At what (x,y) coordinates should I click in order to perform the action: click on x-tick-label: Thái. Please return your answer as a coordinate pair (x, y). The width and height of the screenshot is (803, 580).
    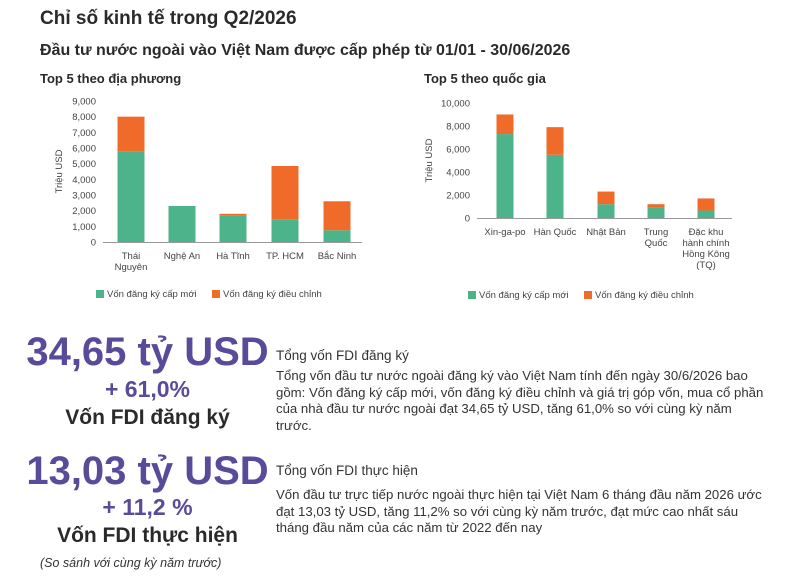
    Looking at the image, I should click on (131, 256).